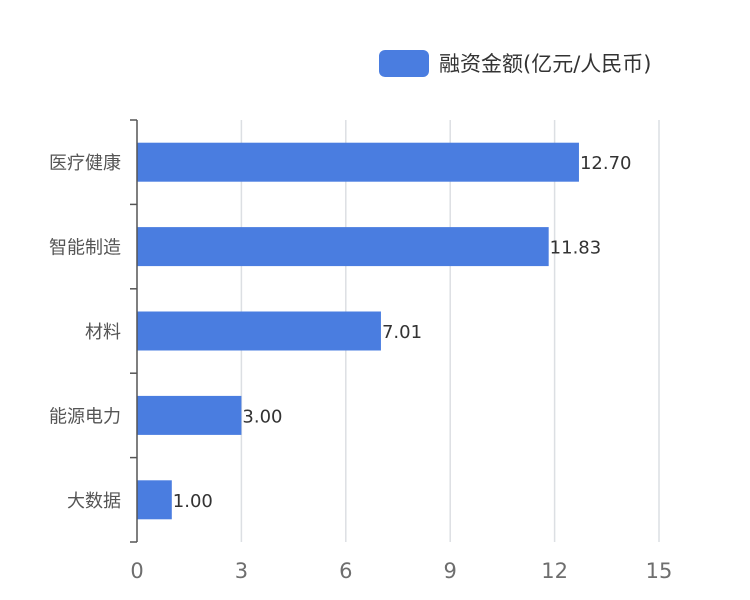  What do you see at coordinates (85, 163) in the screenshot?
I see `category-label: 医疗健康` at bounding box center [85, 163].